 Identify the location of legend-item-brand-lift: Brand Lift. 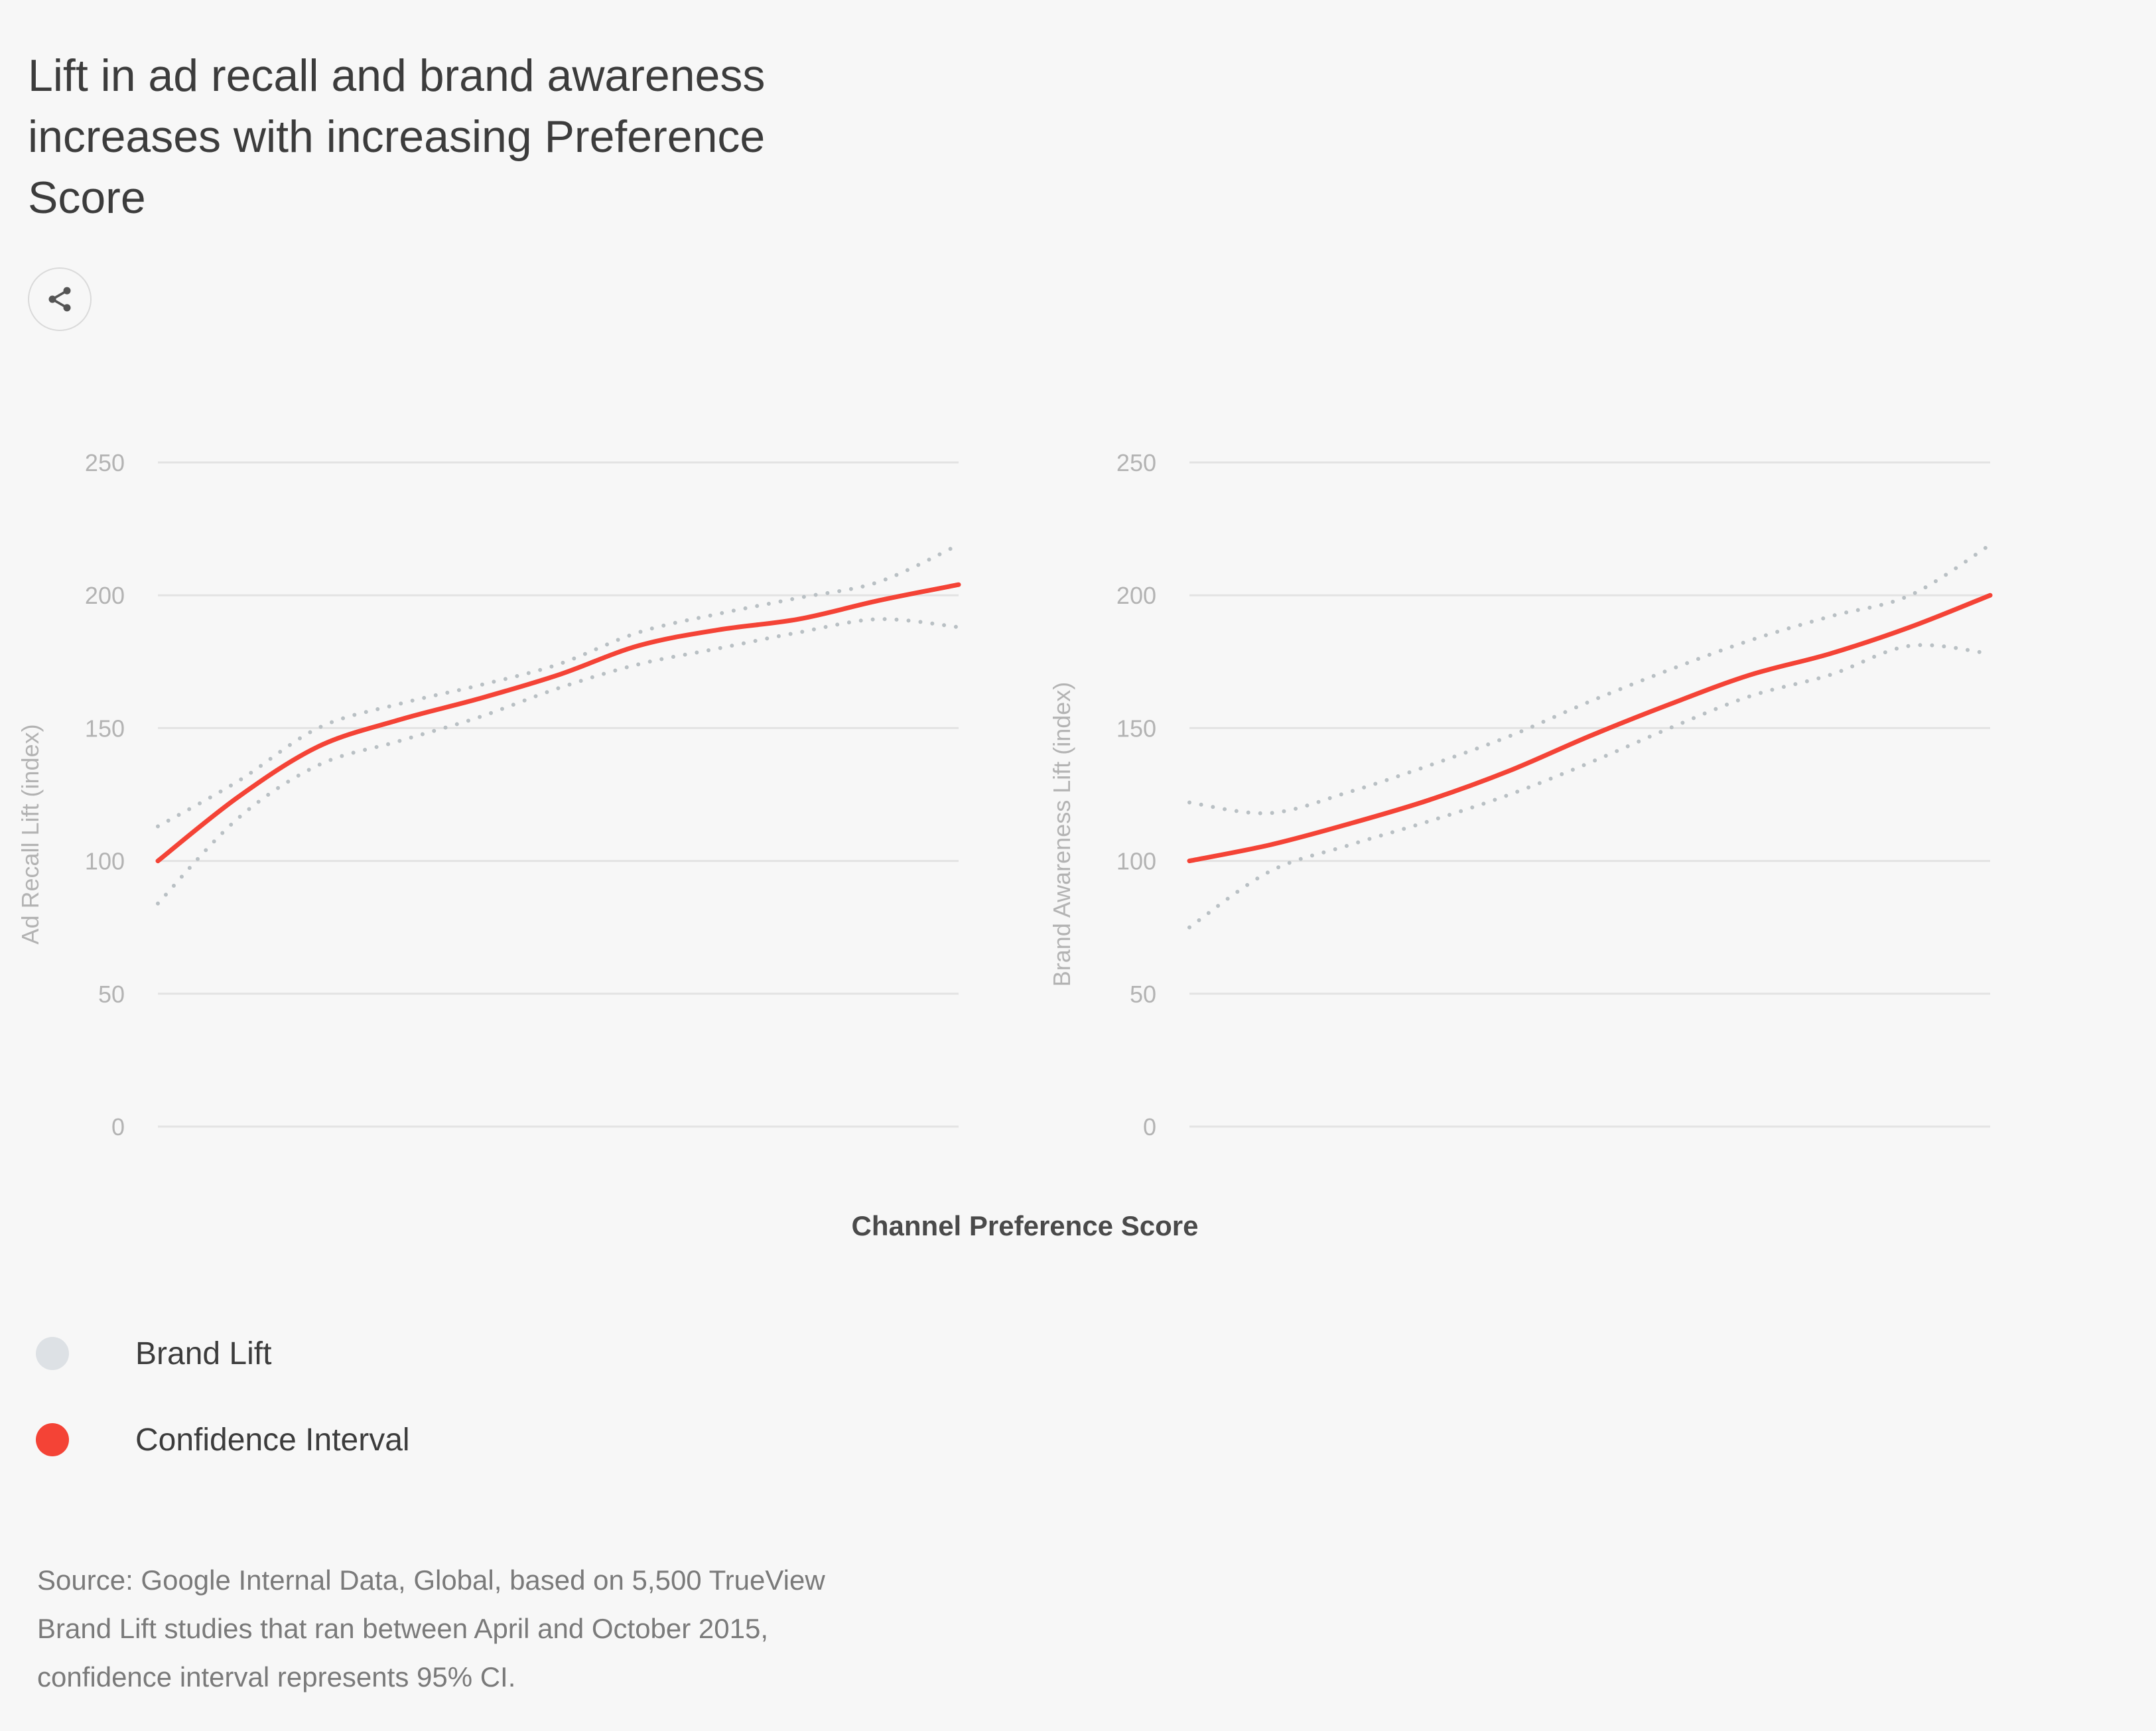
(223, 1353).